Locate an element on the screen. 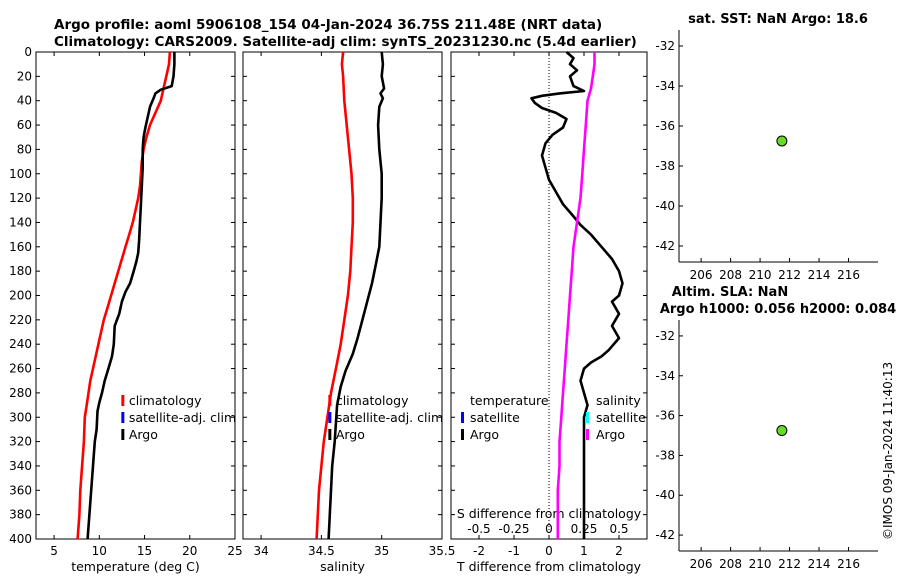  x-tick-label: 0 is located at coordinates (549, 551).